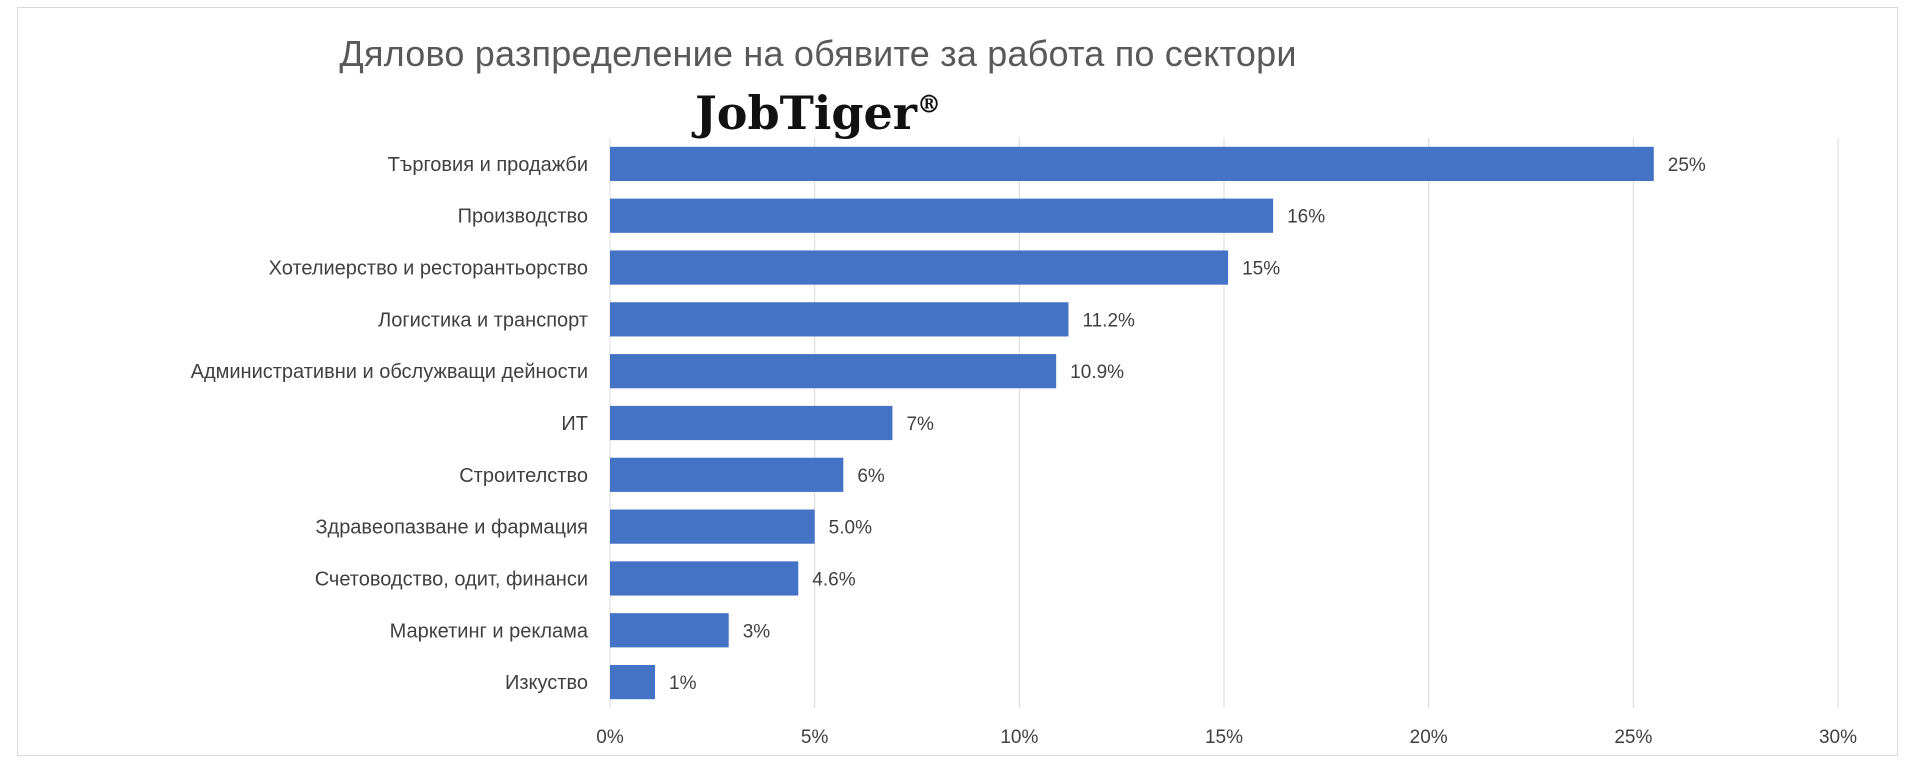 This screenshot has width=1920, height=772. I want to click on data-label: 16%, so click(1306, 217).